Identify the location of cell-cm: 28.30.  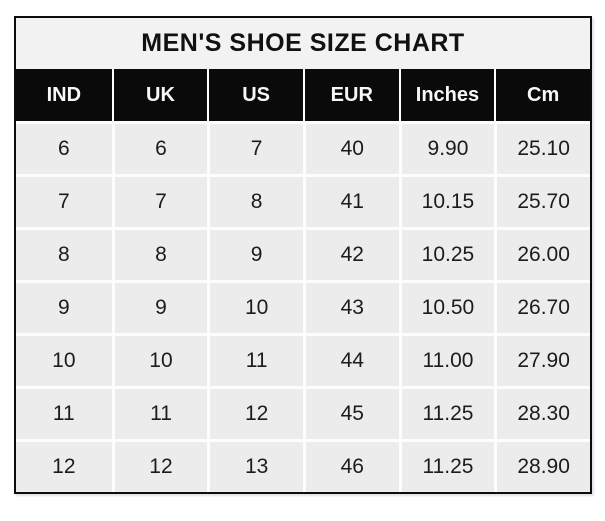
(542, 412).